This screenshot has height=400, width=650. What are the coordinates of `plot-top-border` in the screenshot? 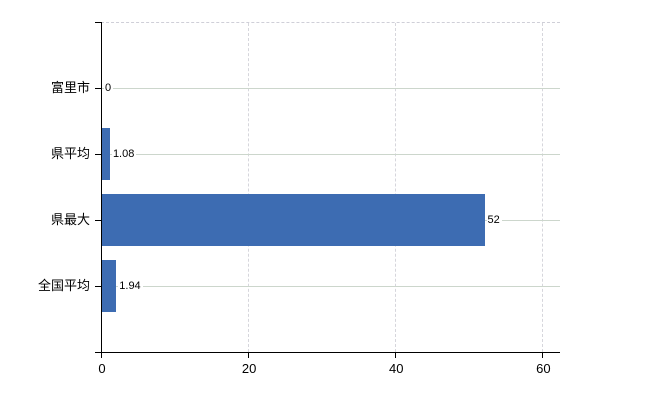 It's located at (330, 22).